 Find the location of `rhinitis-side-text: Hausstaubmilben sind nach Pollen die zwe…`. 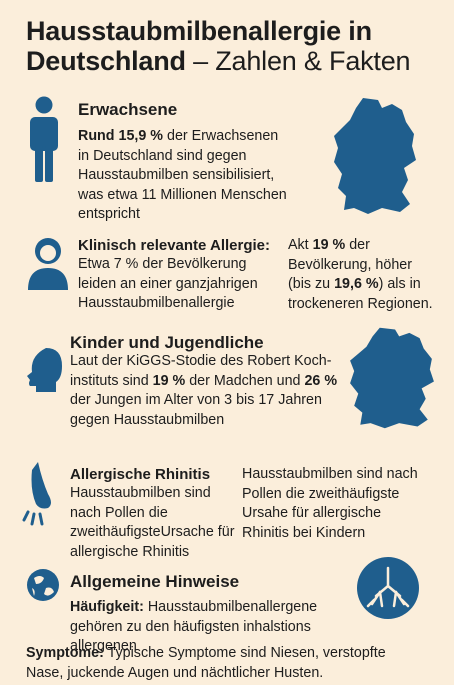

rhinitis-side-text: Hausstaubmilben sind nach Pollen die zwe… is located at coordinates (330, 503).